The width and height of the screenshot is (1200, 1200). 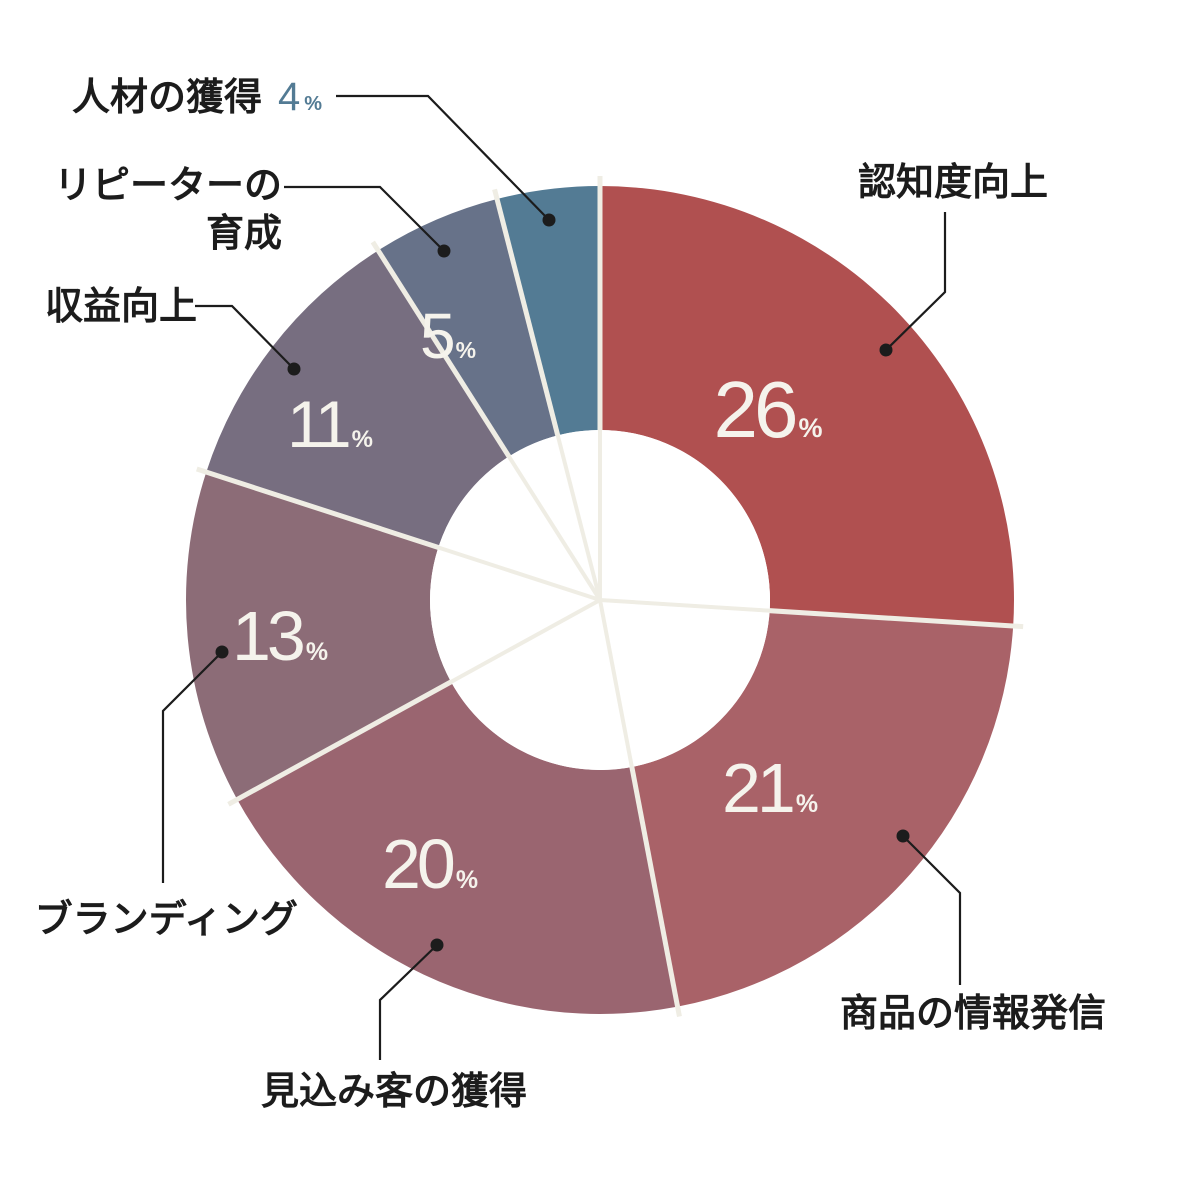 I want to click on percent-label: 5%, so click(x=448, y=336).